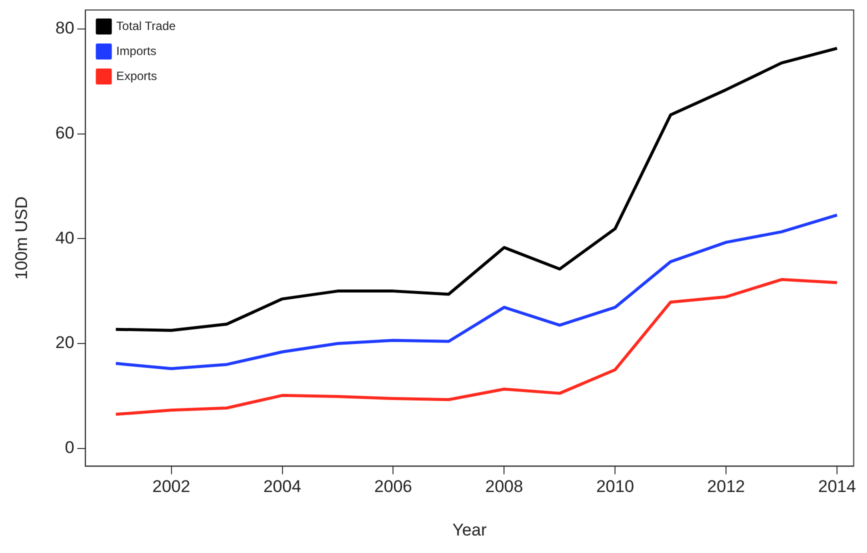 The image size is (867, 553). What do you see at coordinates (726, 486) in the screenshot?
I see `x-tick-label: 2012` at bounding box center [726, 486].